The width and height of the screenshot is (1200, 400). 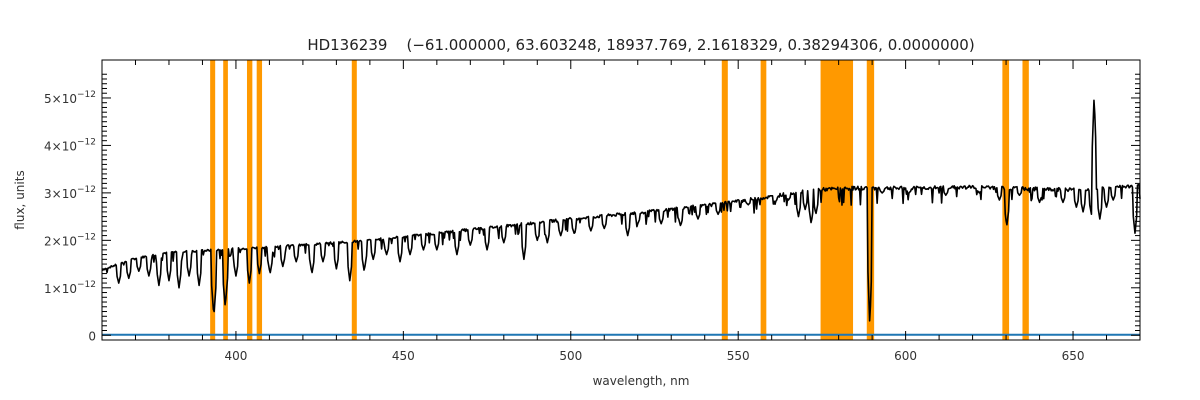 I want to click on y-tick-label: 2×10⁻¹², so click(x=70, y=240).